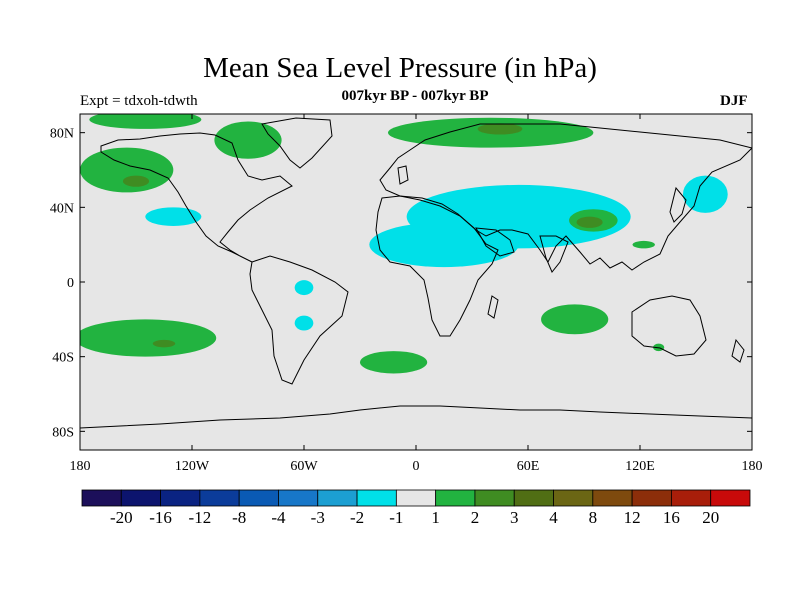  Describe the element at coordinates (239, 517) in the screenshot. I see `colorbar-label: -8` at that location.